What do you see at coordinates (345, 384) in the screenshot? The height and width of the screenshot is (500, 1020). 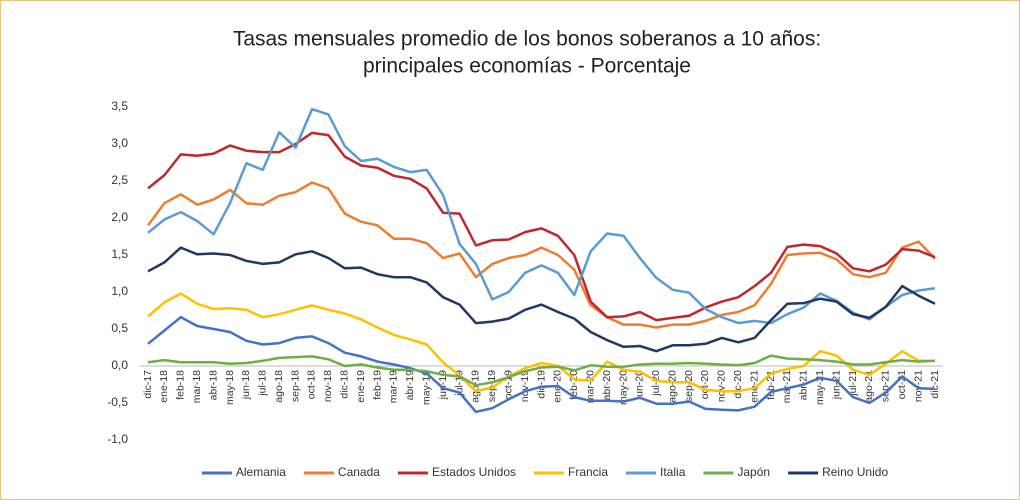 I see `x-tick-label: dic-18` at bounding box center [345, 384].